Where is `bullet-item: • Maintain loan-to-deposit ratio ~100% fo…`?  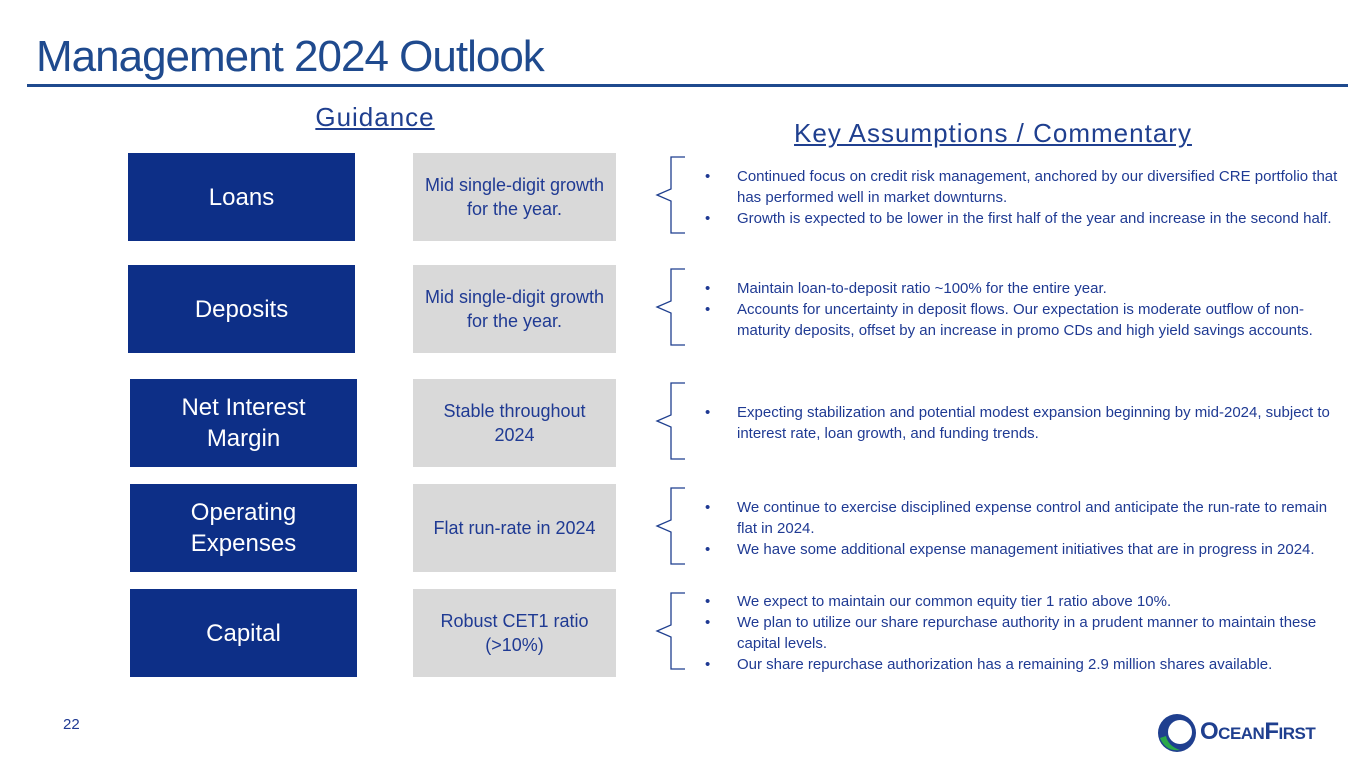 bullet-item: • Maintain loan-to-deposit ratio ~100% fo… is located at coordinates (1027, 288).